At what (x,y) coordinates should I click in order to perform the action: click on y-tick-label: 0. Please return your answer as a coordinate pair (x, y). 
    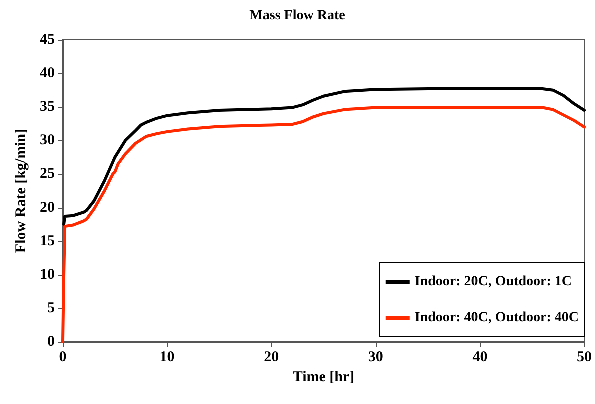
    Looking at the image, I should click on (51, 342).